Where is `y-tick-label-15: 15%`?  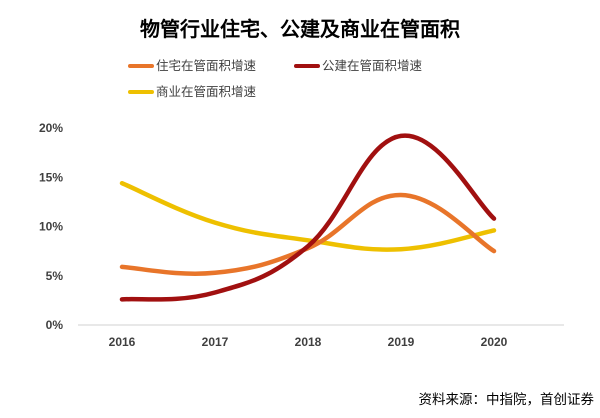
y-tick-label-15: 15% is located at coordinates (51, 177).